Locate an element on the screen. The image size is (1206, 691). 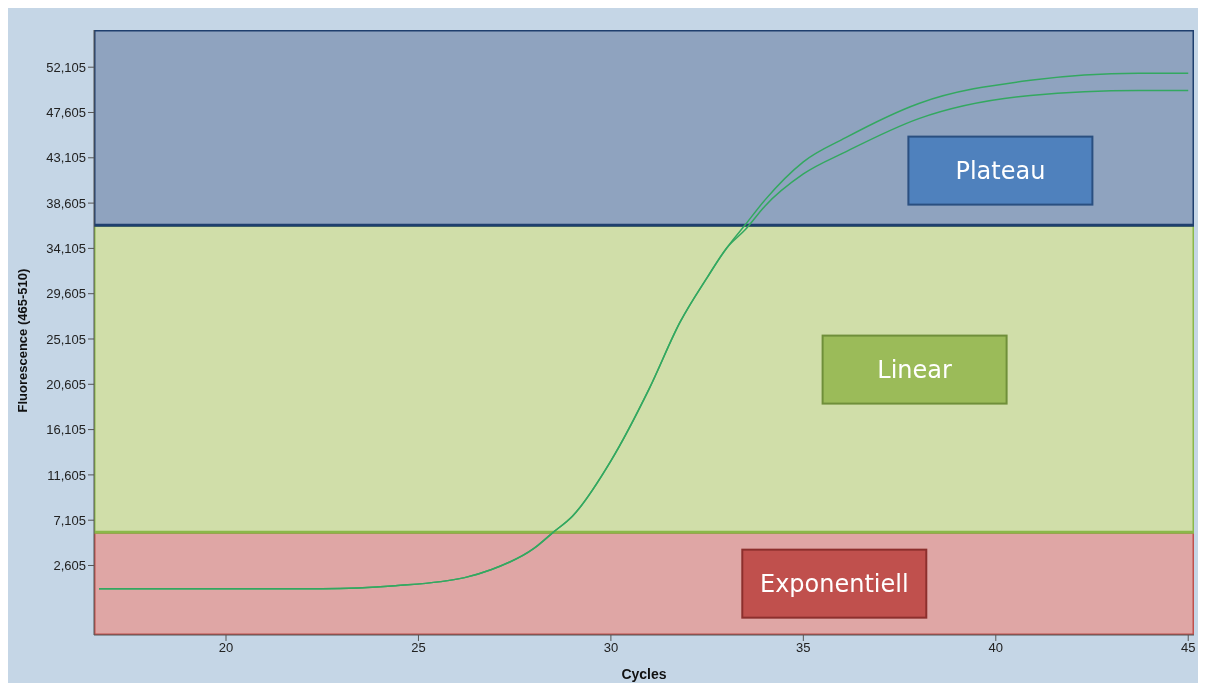
x-axis-title: Cycles is located at coordinates (644, 674).